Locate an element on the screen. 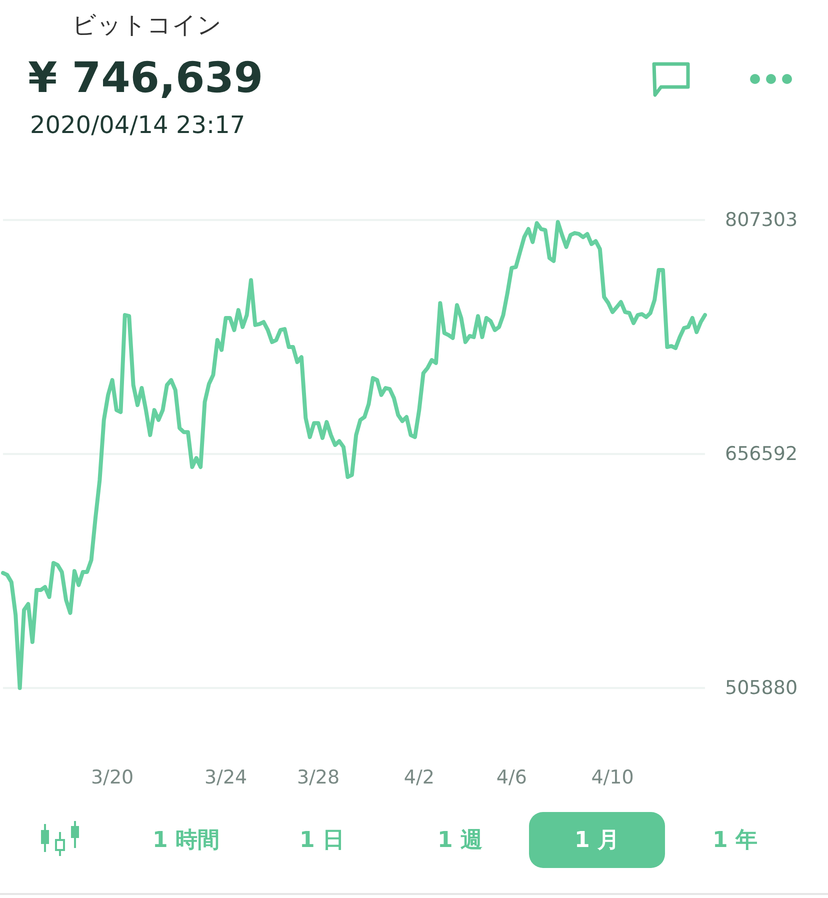 The image size is (828, 898). x-tick-label: 4/6 is located at coordinates (511, 777).